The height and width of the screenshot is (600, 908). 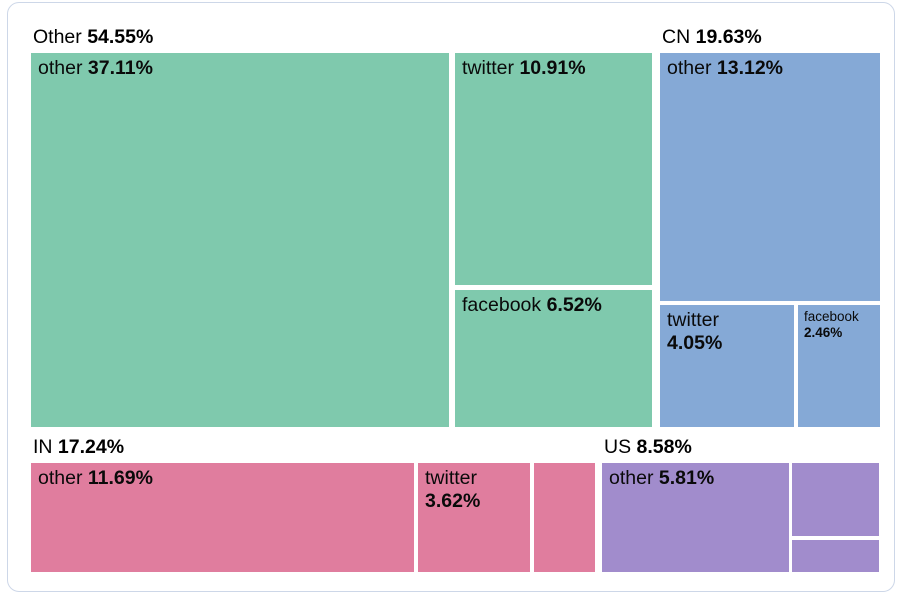 What do you see at coordinates (120, 68) in the screenshot?
I see `tile-value: 37.11%` at bounding box center [120, 68].